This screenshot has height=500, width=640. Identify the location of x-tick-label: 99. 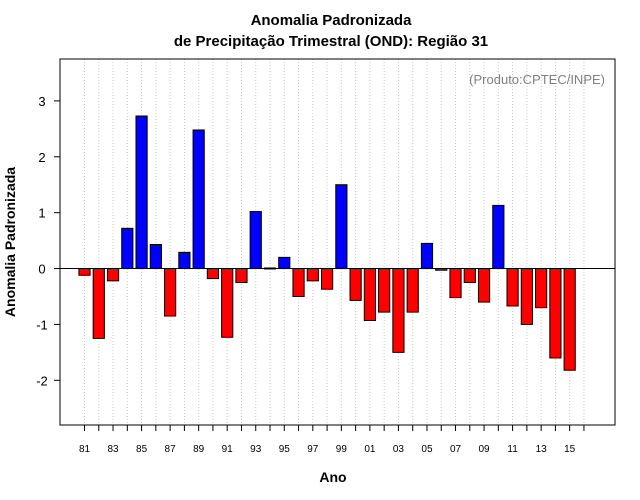
(342, 449).